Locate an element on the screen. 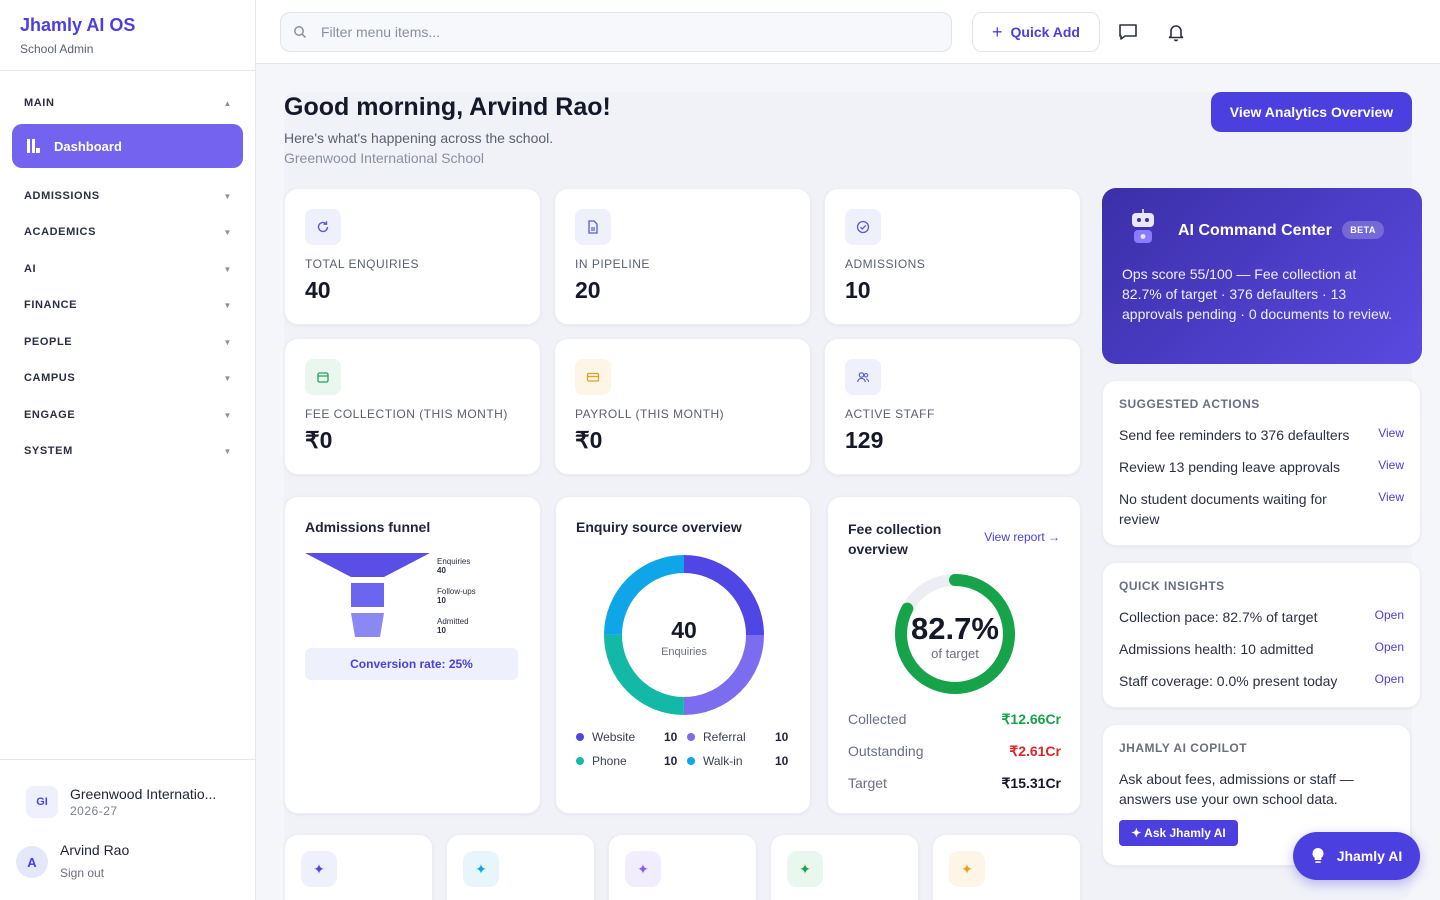  stat-label: ADMISSIONS is located at coordinates (885, 264).